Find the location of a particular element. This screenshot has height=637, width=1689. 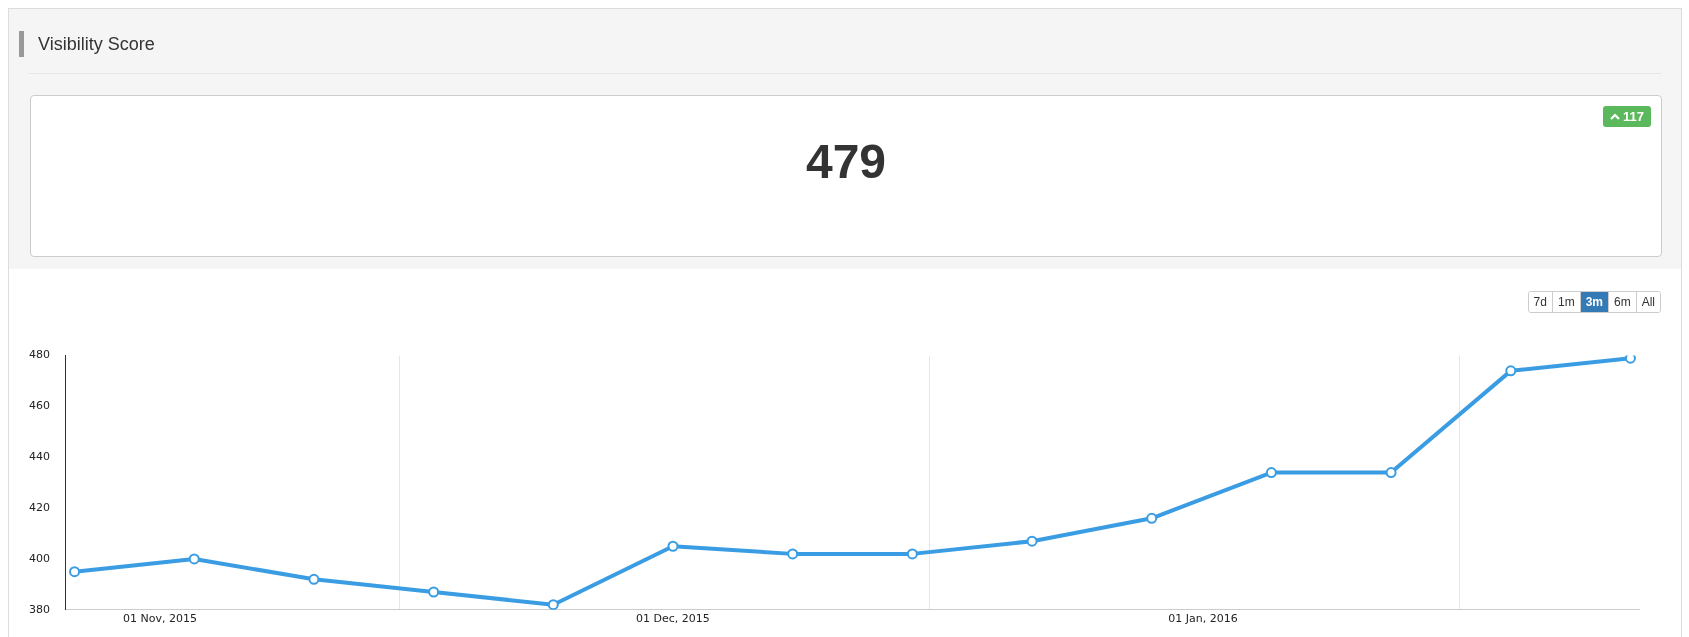

y-tick-label: 460 is located at coordinates (39, 406).